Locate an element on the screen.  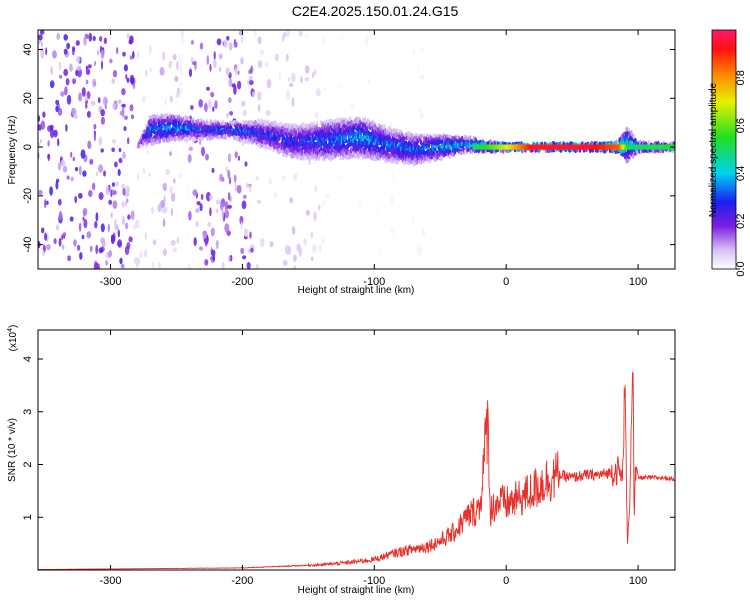
chart-title: C2E4.2025.150.01.24.G15 is located at coordinates (375, 11).